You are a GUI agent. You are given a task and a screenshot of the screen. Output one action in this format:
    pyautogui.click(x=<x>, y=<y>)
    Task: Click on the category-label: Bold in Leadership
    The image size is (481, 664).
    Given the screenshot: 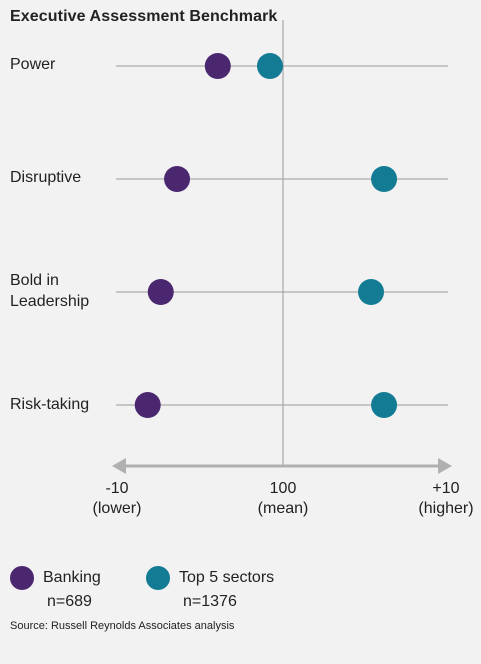 What is the action you would take?
    pyautogui.click(x=50, y=291)
    